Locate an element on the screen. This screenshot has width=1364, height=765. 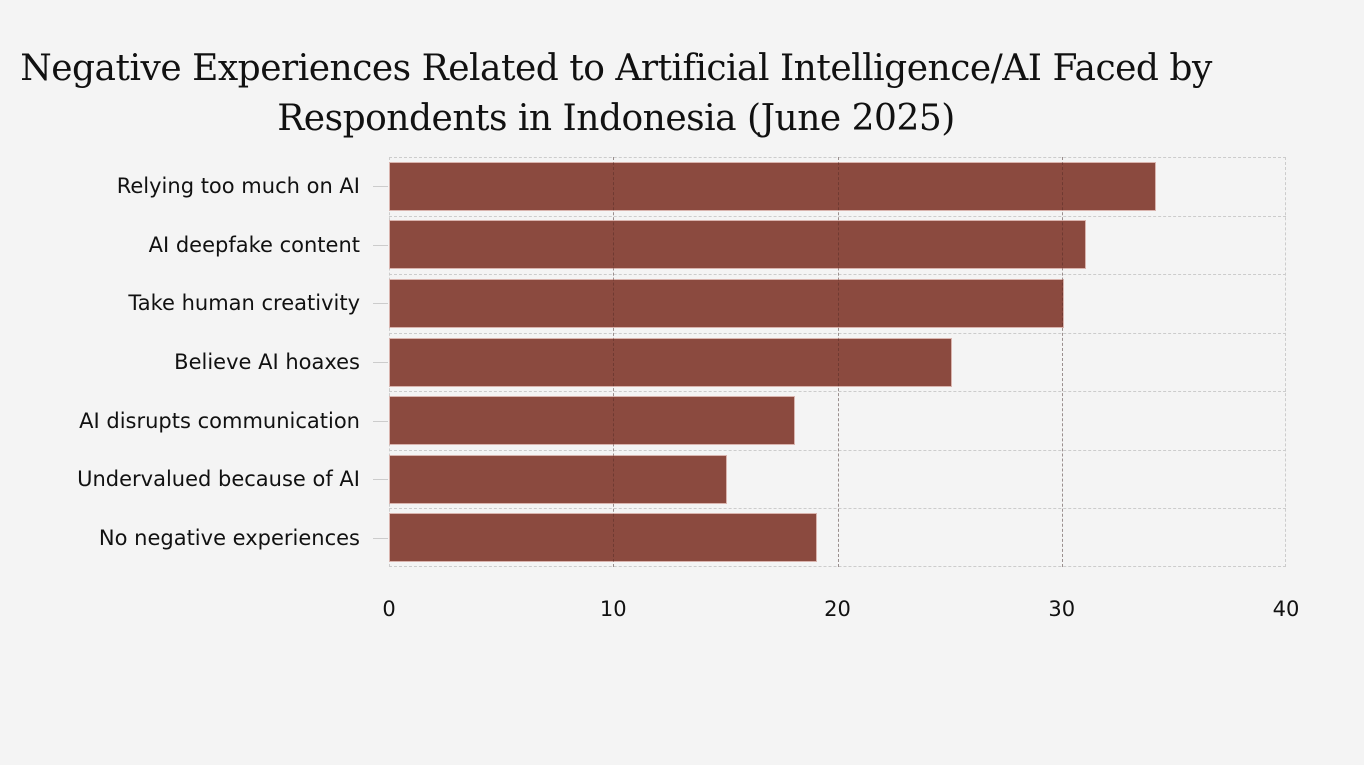
category-label: Undervalued because of AI is located at coordinates (218, 479).